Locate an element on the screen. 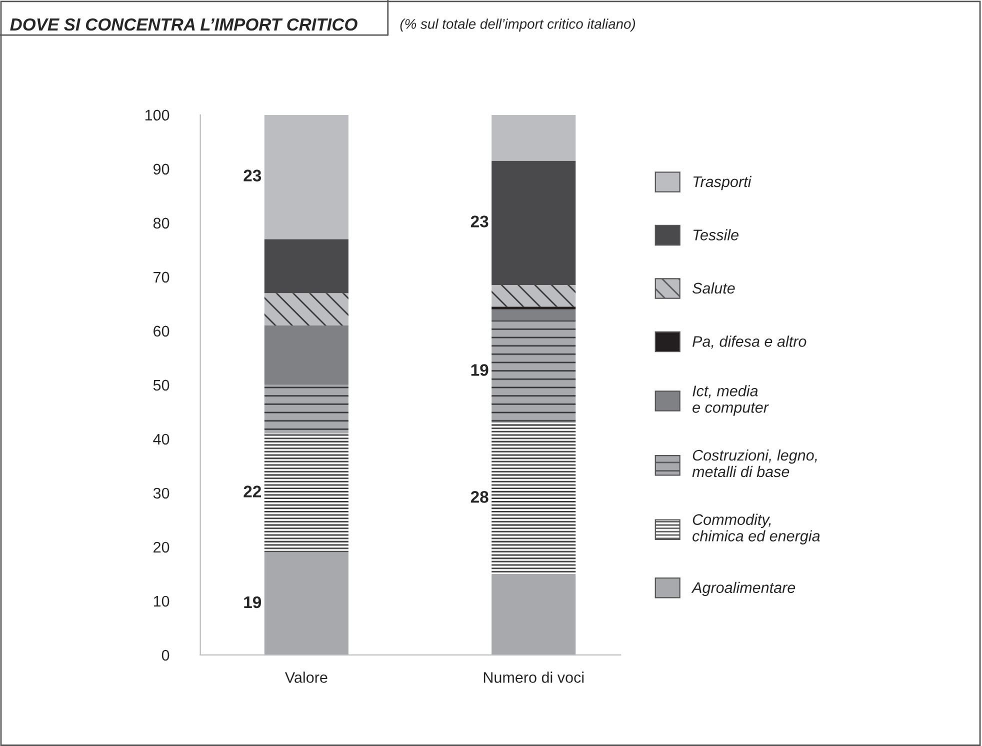  legend-label: Agroalimentare is located at coordinates (743, 589).